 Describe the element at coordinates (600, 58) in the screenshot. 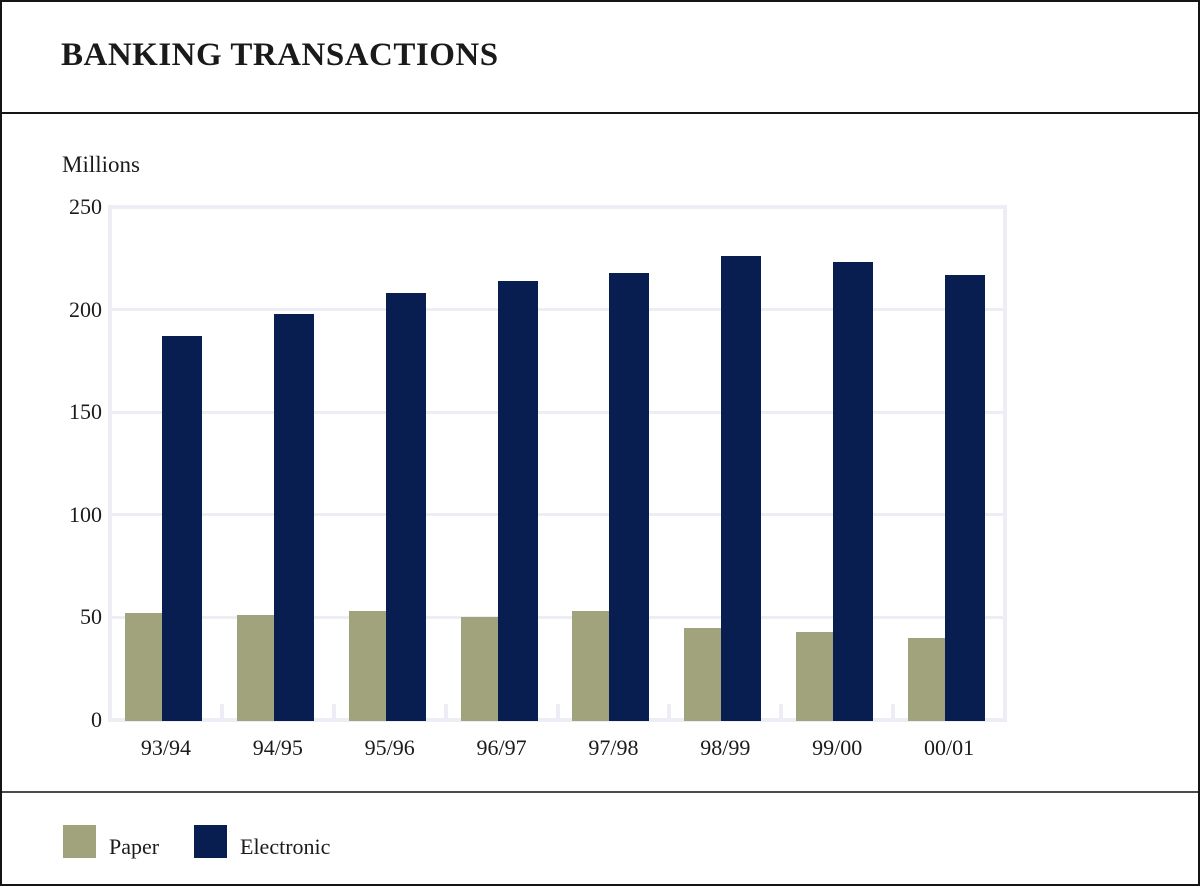

I see `title-bar: BANKING TRANSACTIONS` at that location.